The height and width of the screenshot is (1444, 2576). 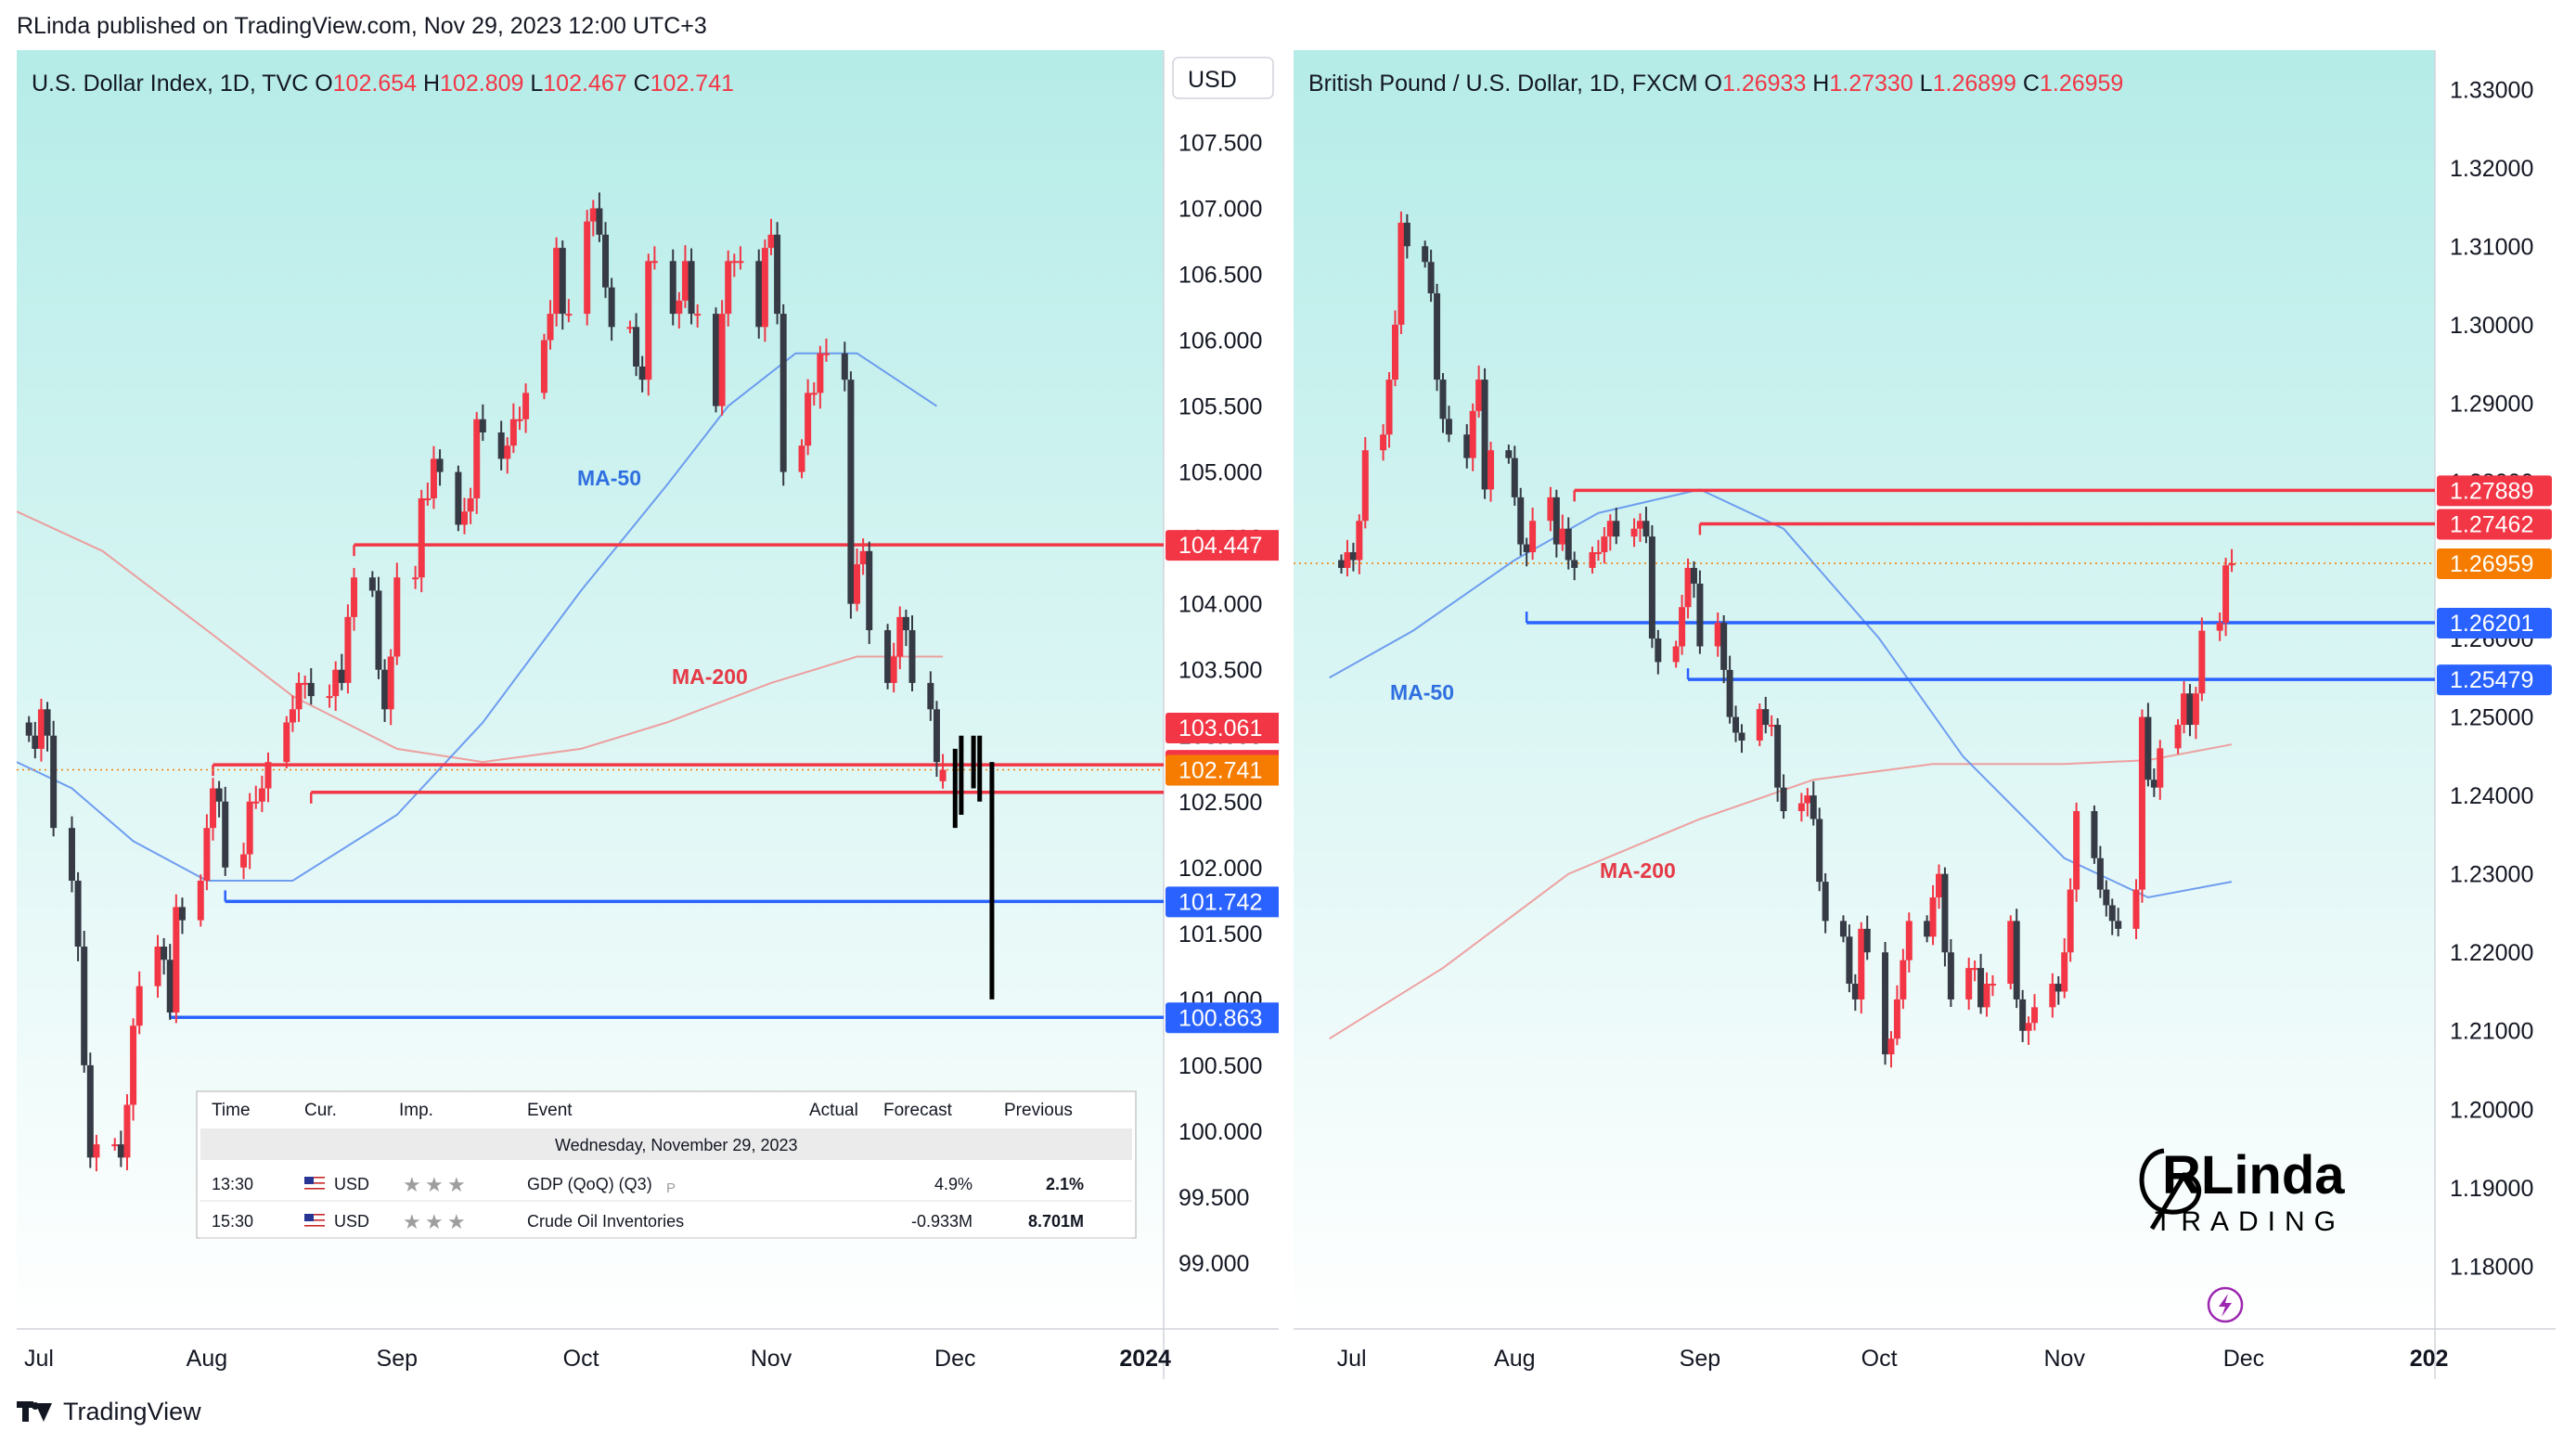 I want to click on tradingview-brand-label: TradingView, so click(x=132, y=1411).